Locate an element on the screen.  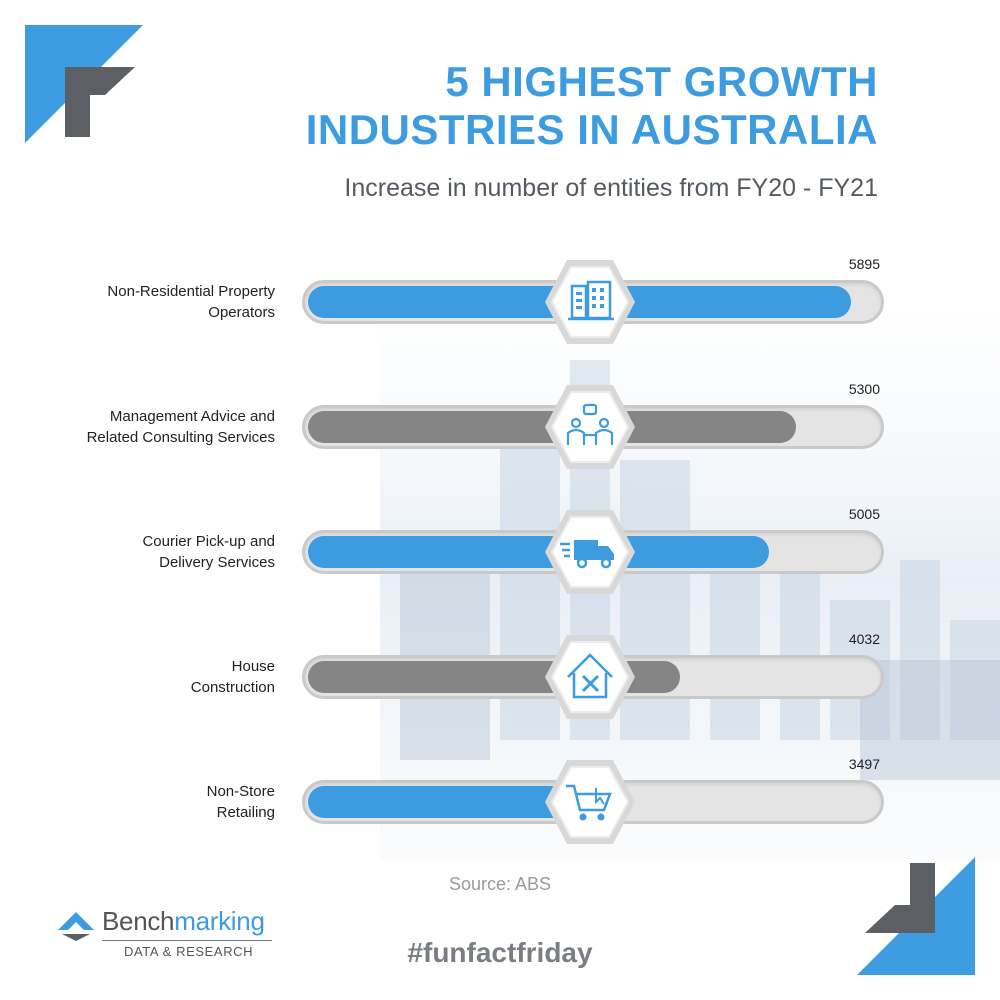
category-label: Non-Store Retailing is located at coordinates (240, 802).